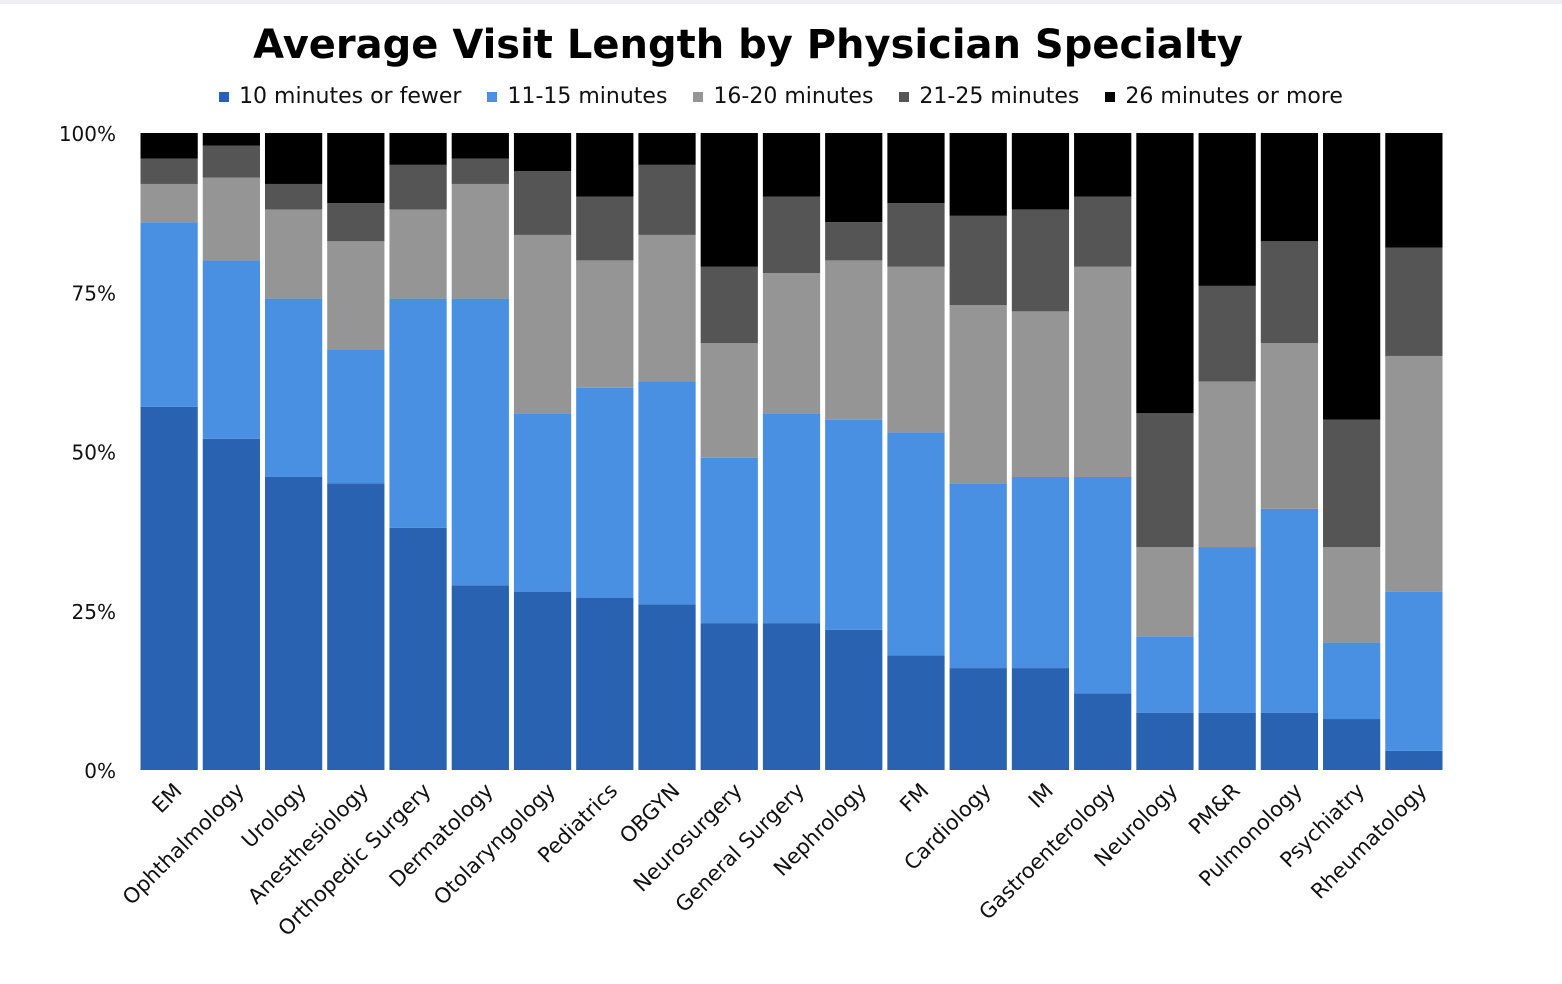 This screenshot has height=984, width=1562. I want to click on x-tick-label: Neurosurgery, so click(688, 838).